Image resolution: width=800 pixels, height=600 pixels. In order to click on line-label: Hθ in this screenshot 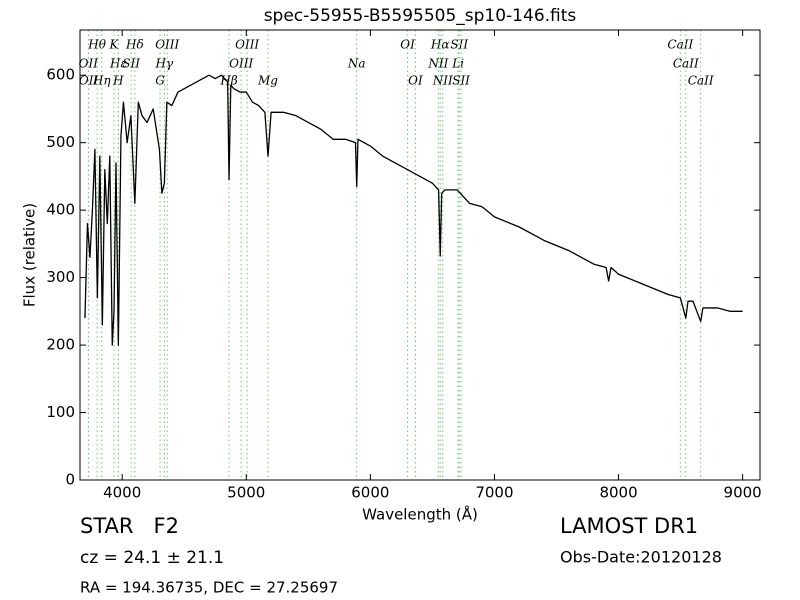, I will do `click(96, 45)`.